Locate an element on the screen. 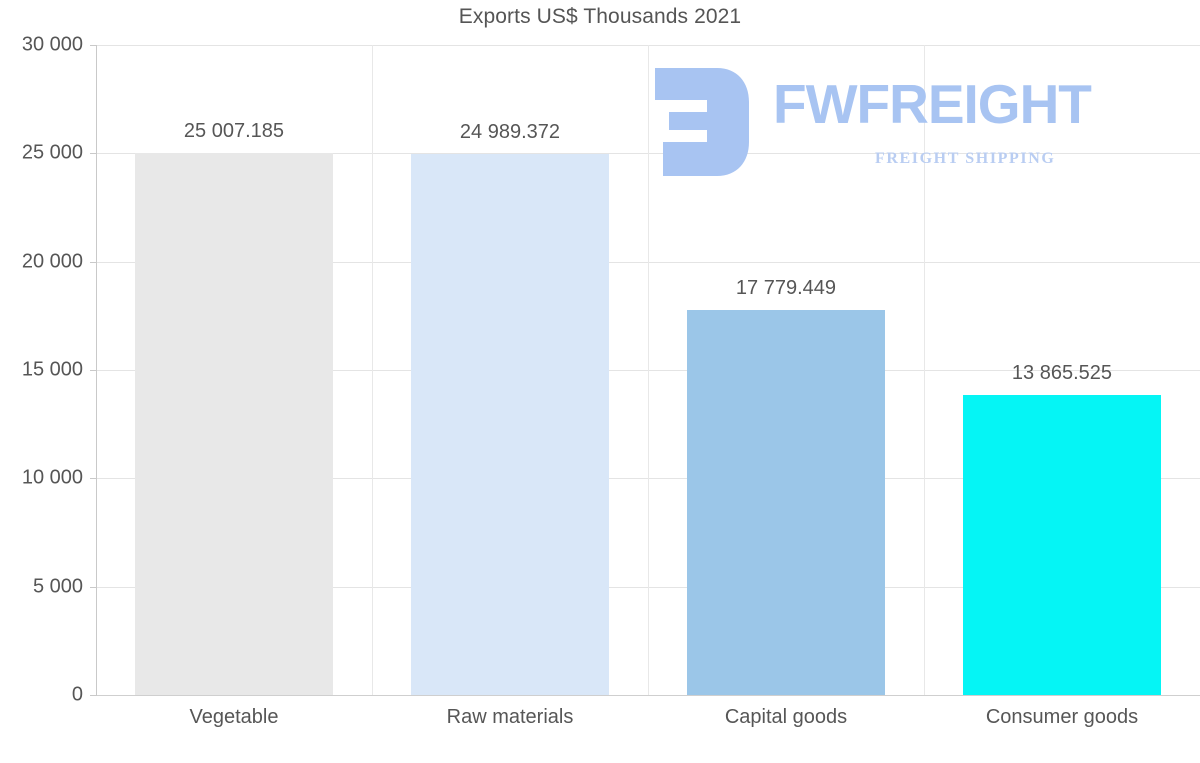 Image resolution: width=1200 pixels, height=763 pixels. y-axis-tick-label: 5 000 is located at coordinates (57, 586).